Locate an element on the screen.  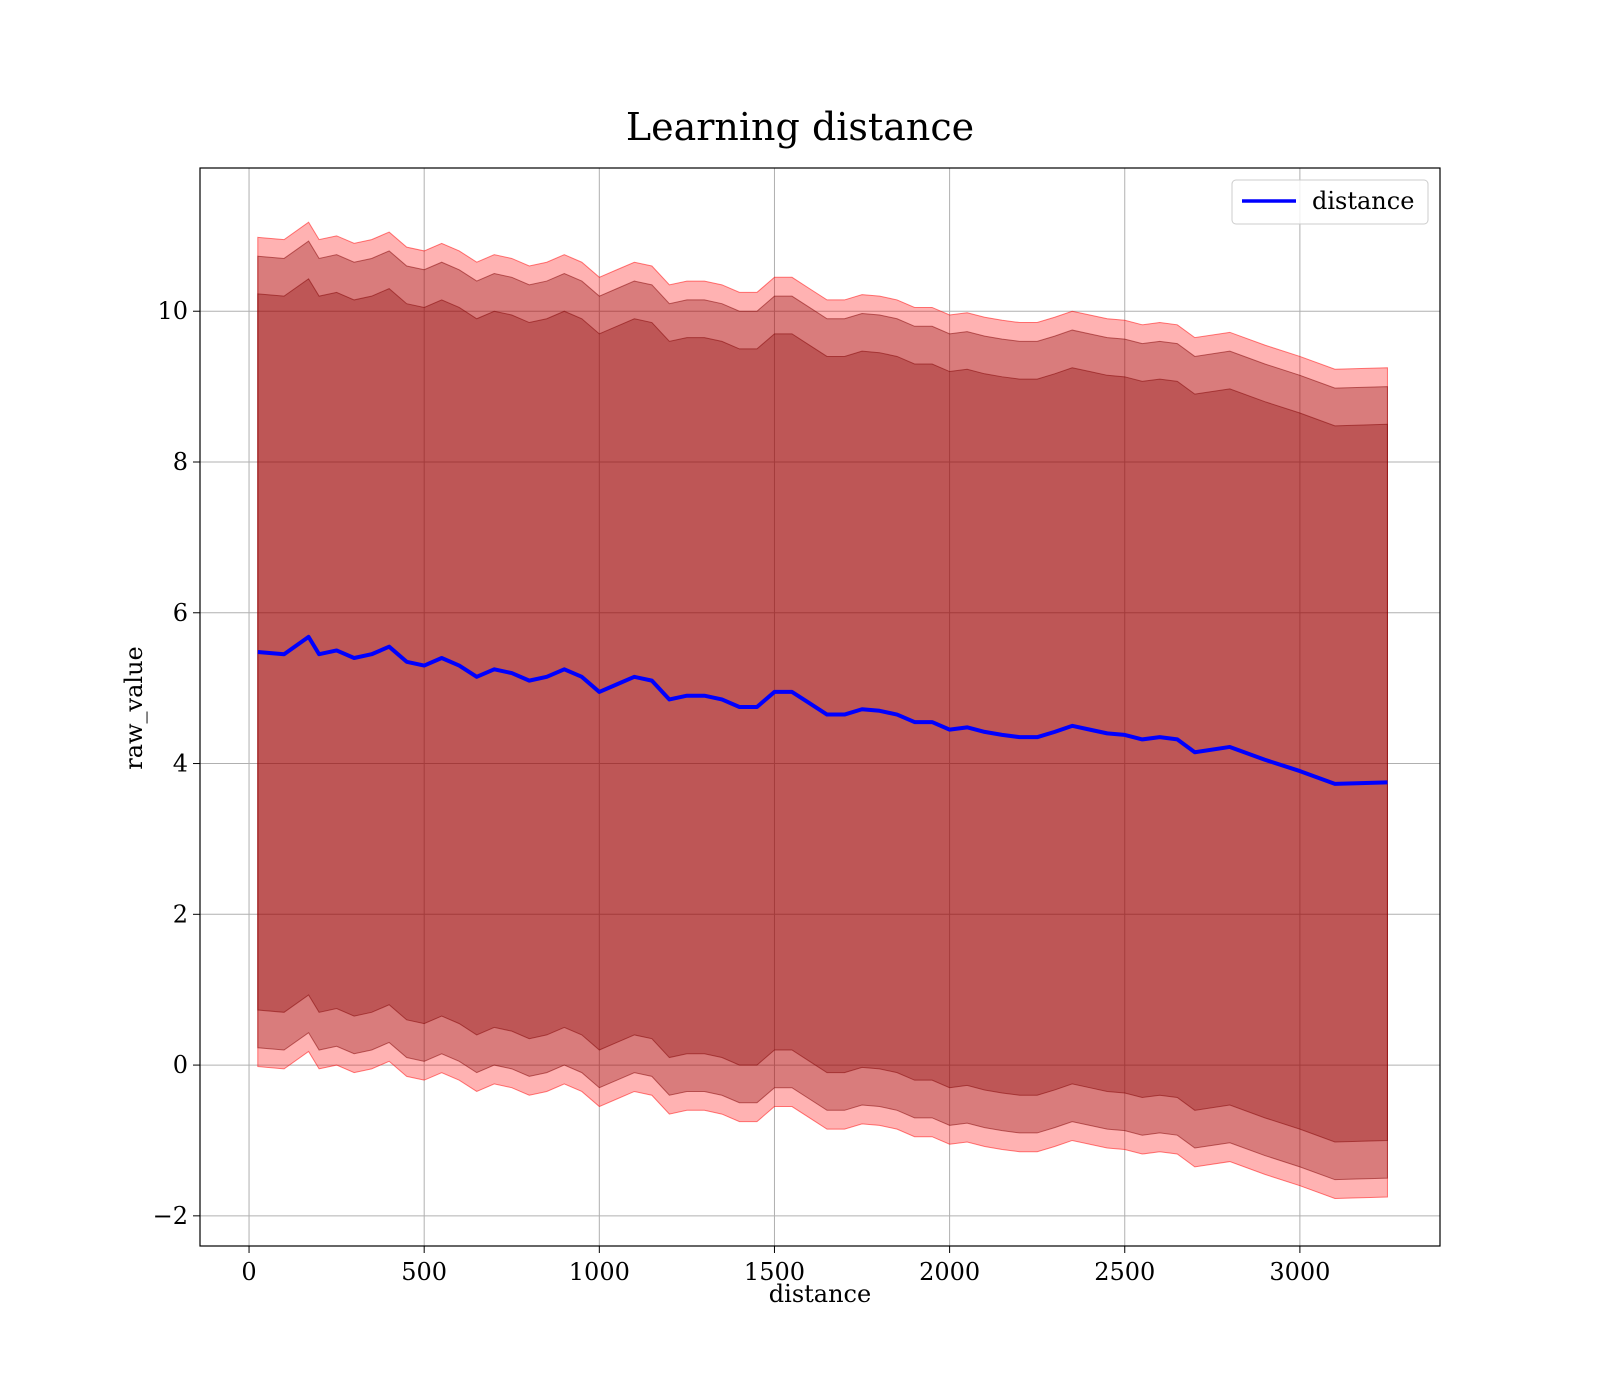
y-tick-label: 8 is located at coordinates (180, 462).